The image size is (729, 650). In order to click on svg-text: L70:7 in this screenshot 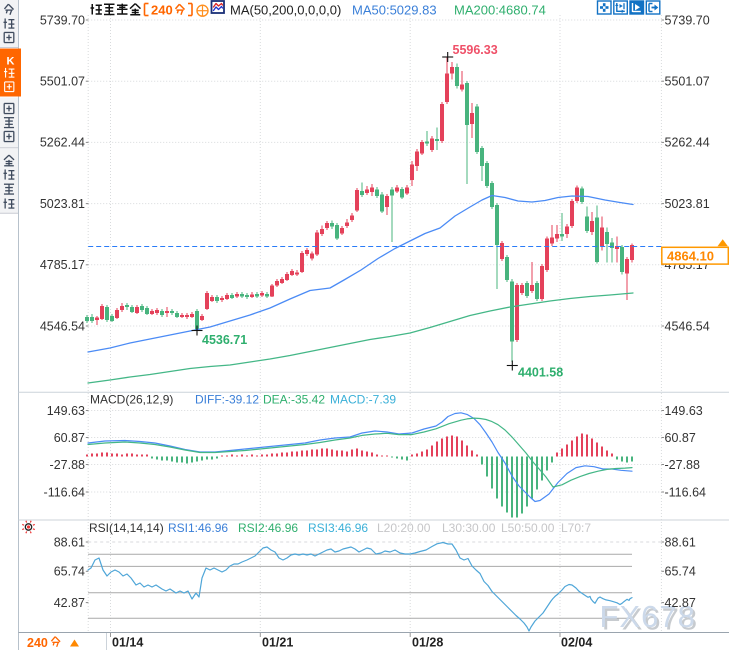, I will do `click(576, 528)`.